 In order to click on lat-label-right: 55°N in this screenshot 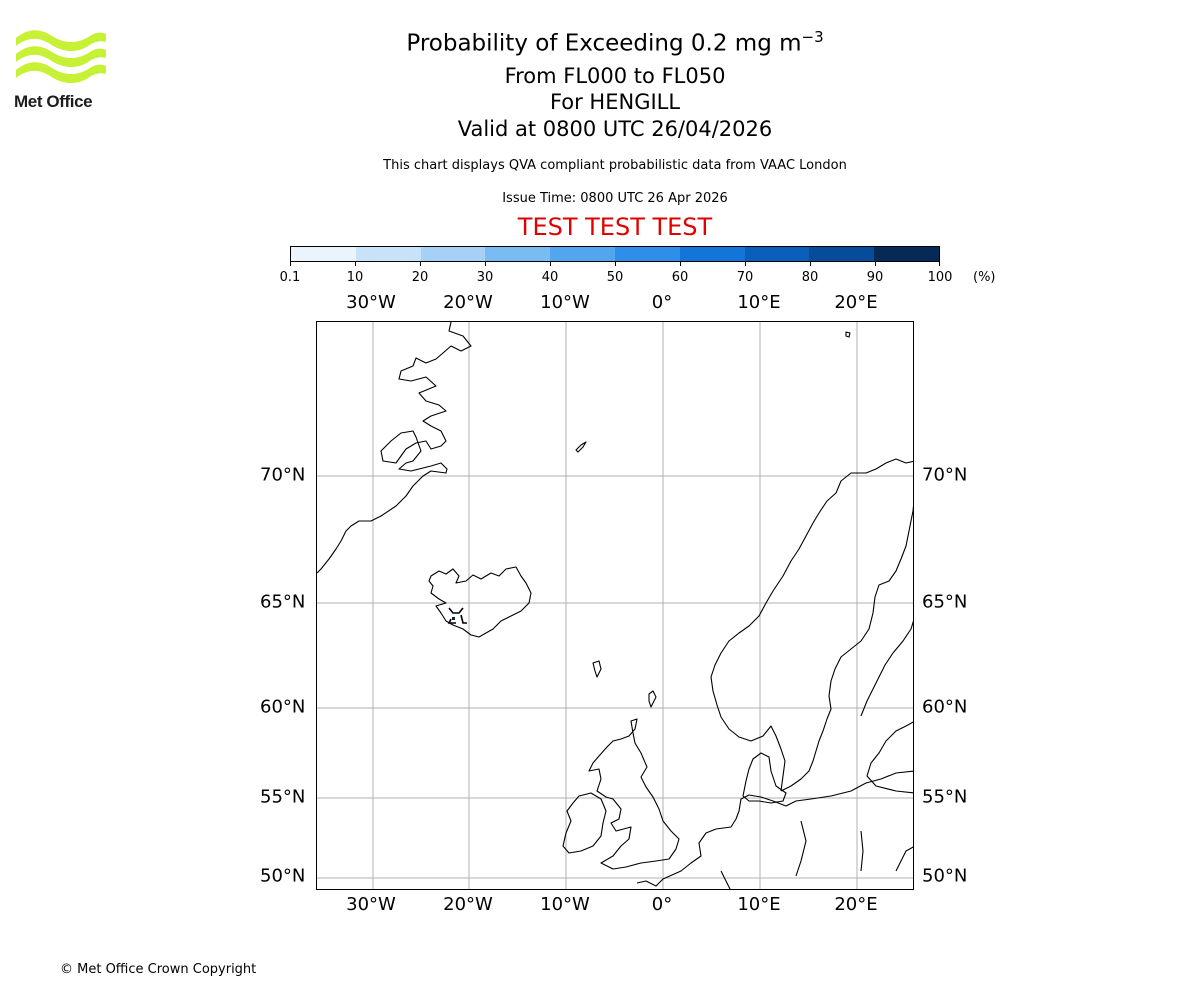, I will do `click(945, 797)`.